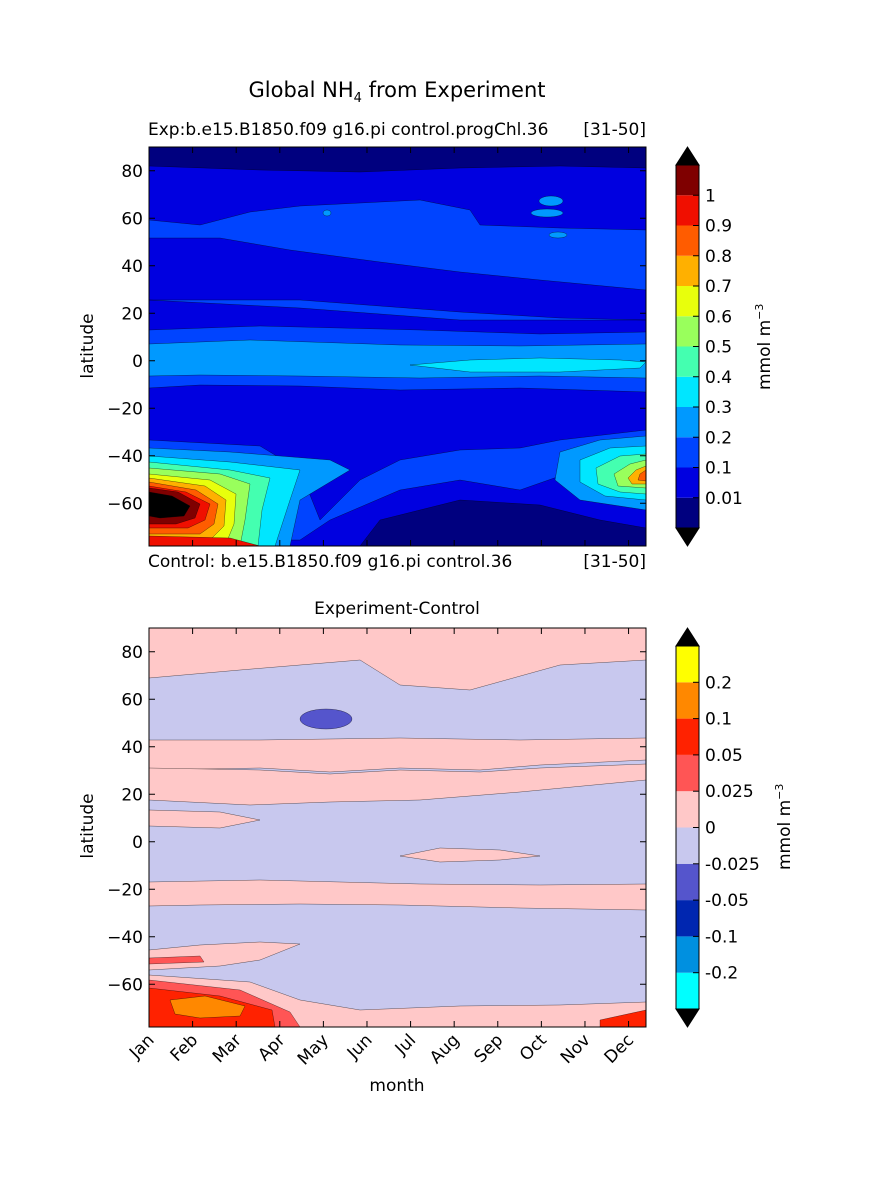 Image resolution: width=874 pixels, height=1179 pixels. Describe the element at coordinates (729, 792) in the screenshot. I see `colorbar-tick-label: 0.025` at that location.